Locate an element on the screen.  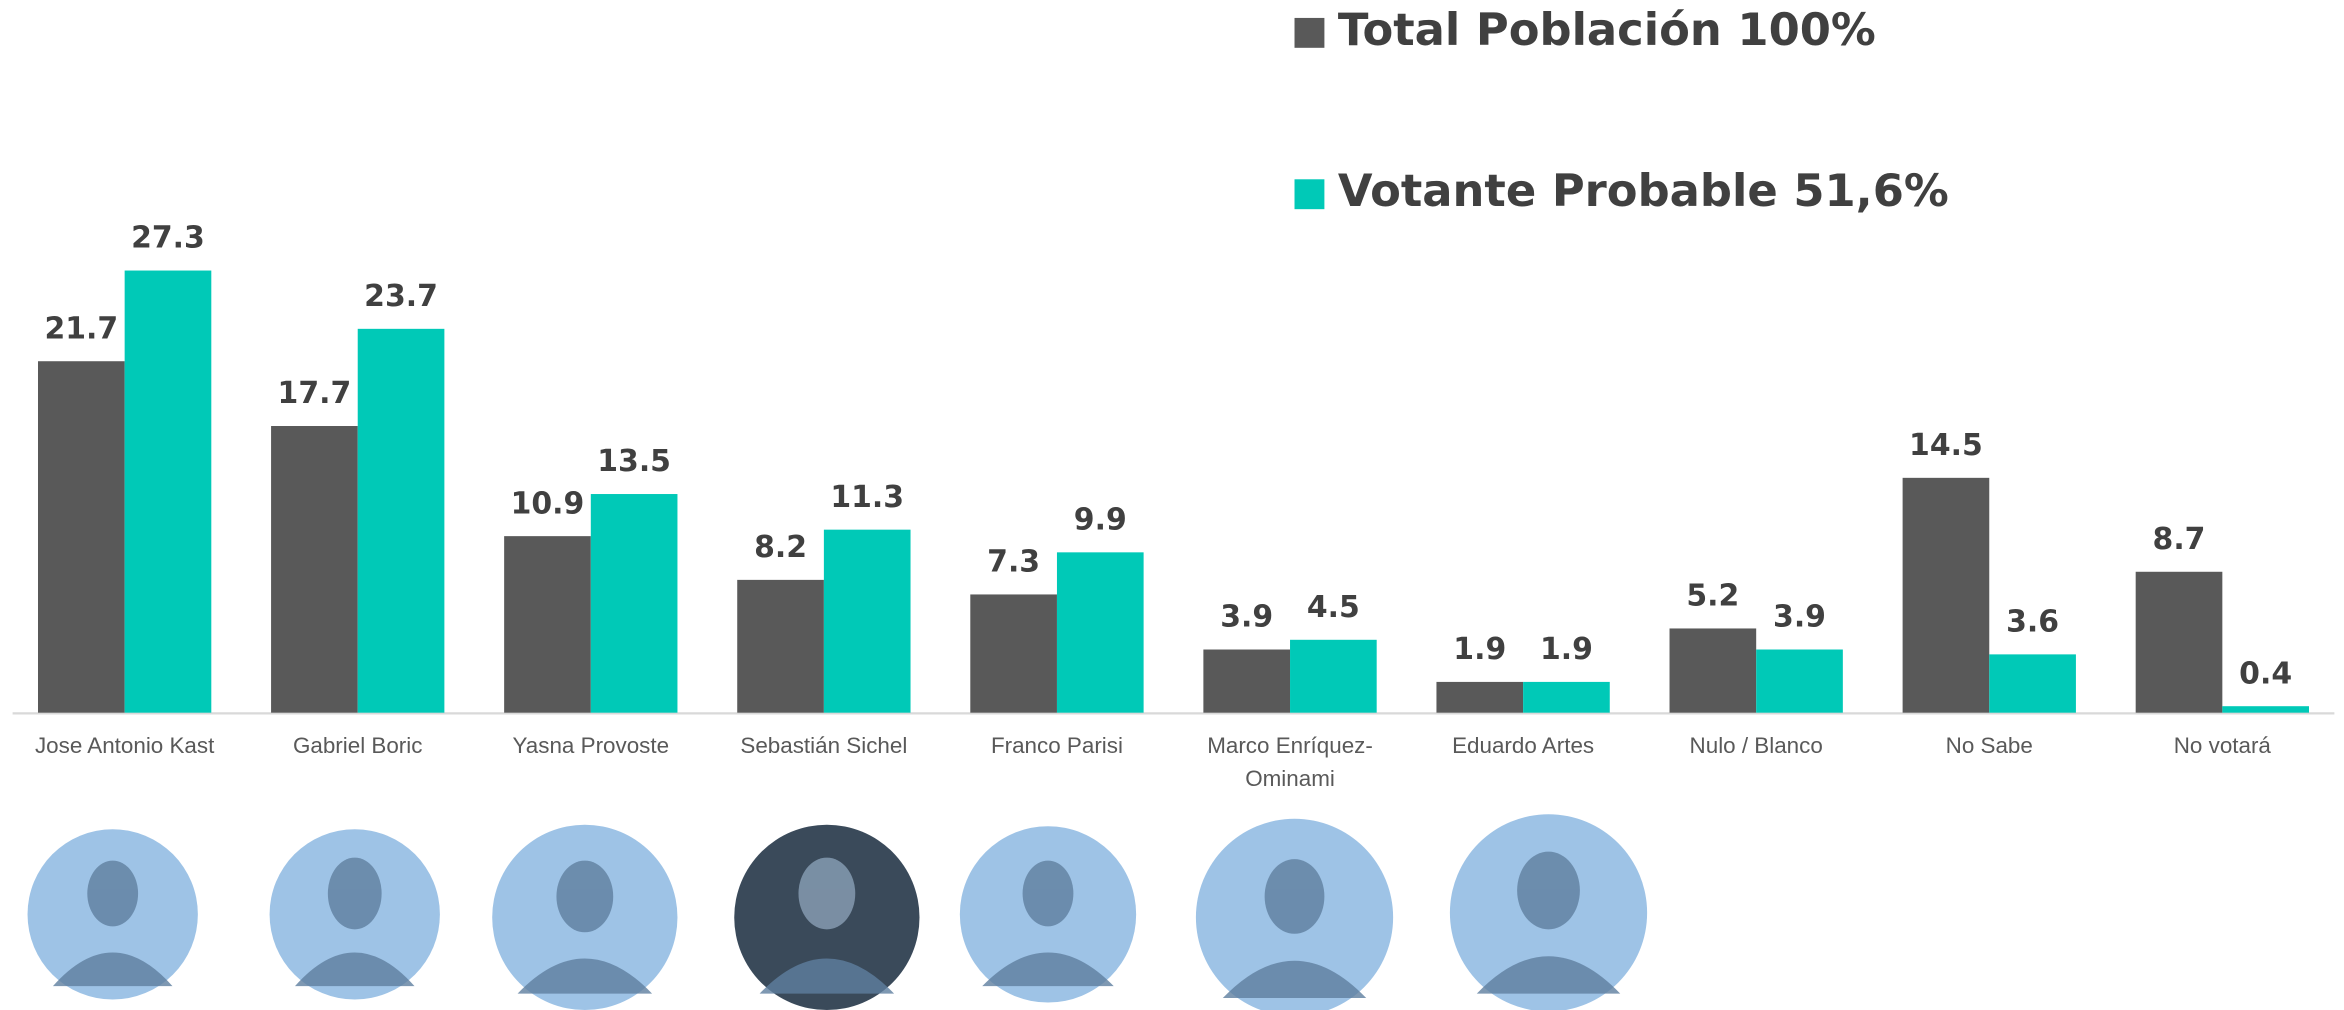
x-tick-label: Nulo / Blanco is located at coordinates (1756, 745).